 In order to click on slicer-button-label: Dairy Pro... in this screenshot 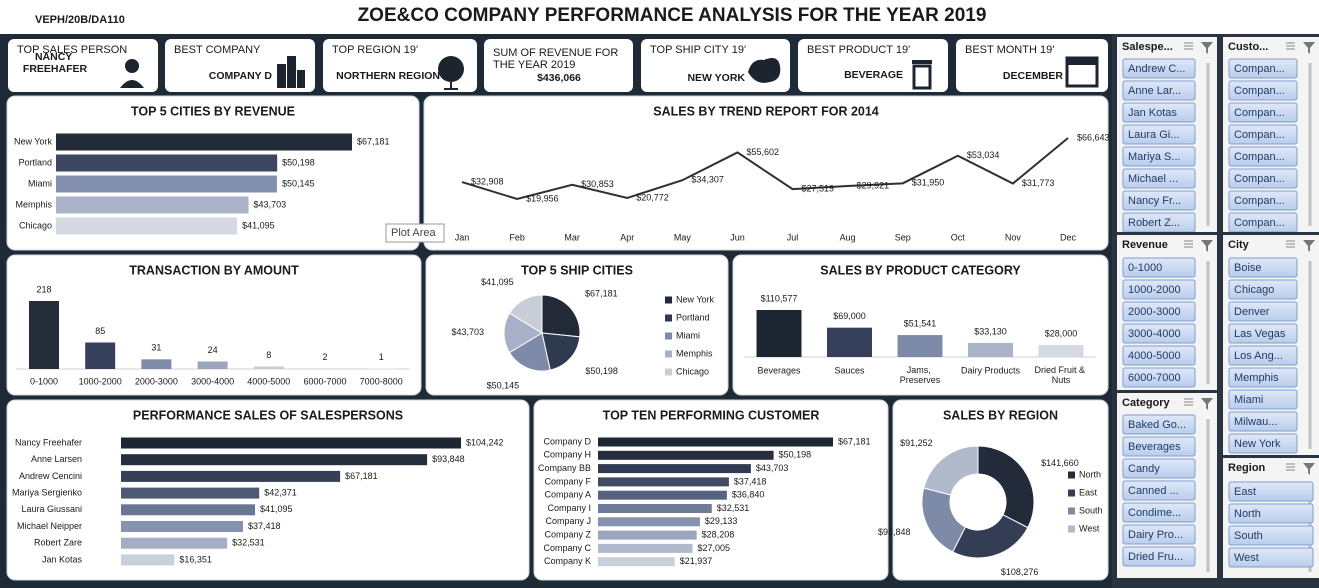, I will do `click(1155, 535)`.